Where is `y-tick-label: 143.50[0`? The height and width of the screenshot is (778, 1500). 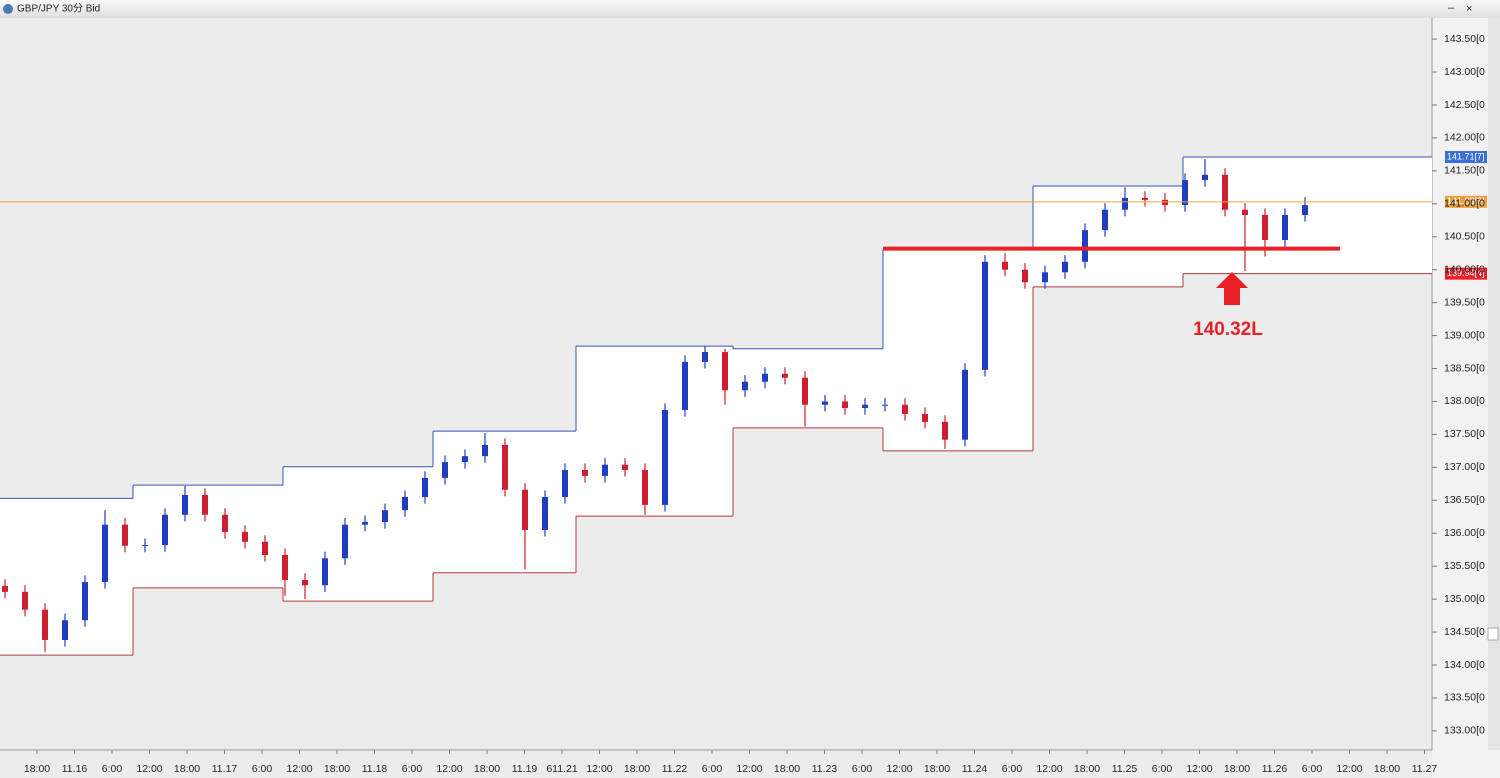
y-tick-label: 143.50[0 is located at coordinates (1464, 39).